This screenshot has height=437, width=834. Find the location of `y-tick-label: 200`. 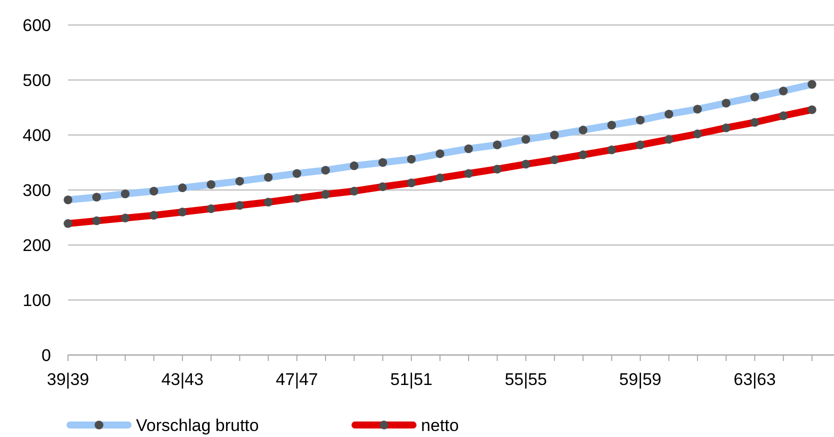

y-tick-label: 200 is located at coordinates (36, 245).